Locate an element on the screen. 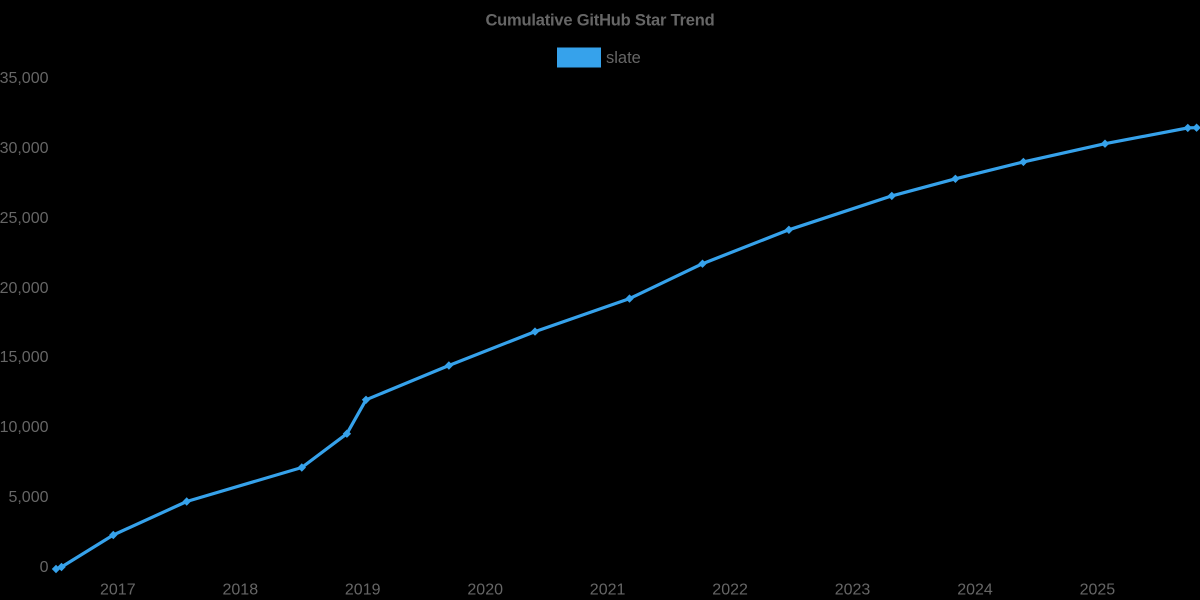  svg-text: 2017 is located at coordinates (118, 590).